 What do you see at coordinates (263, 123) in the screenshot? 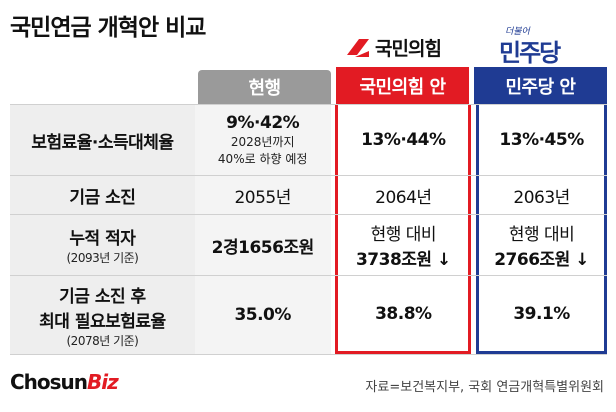
I see `current-value: 9%·42%` at bounding box center [263, 123].